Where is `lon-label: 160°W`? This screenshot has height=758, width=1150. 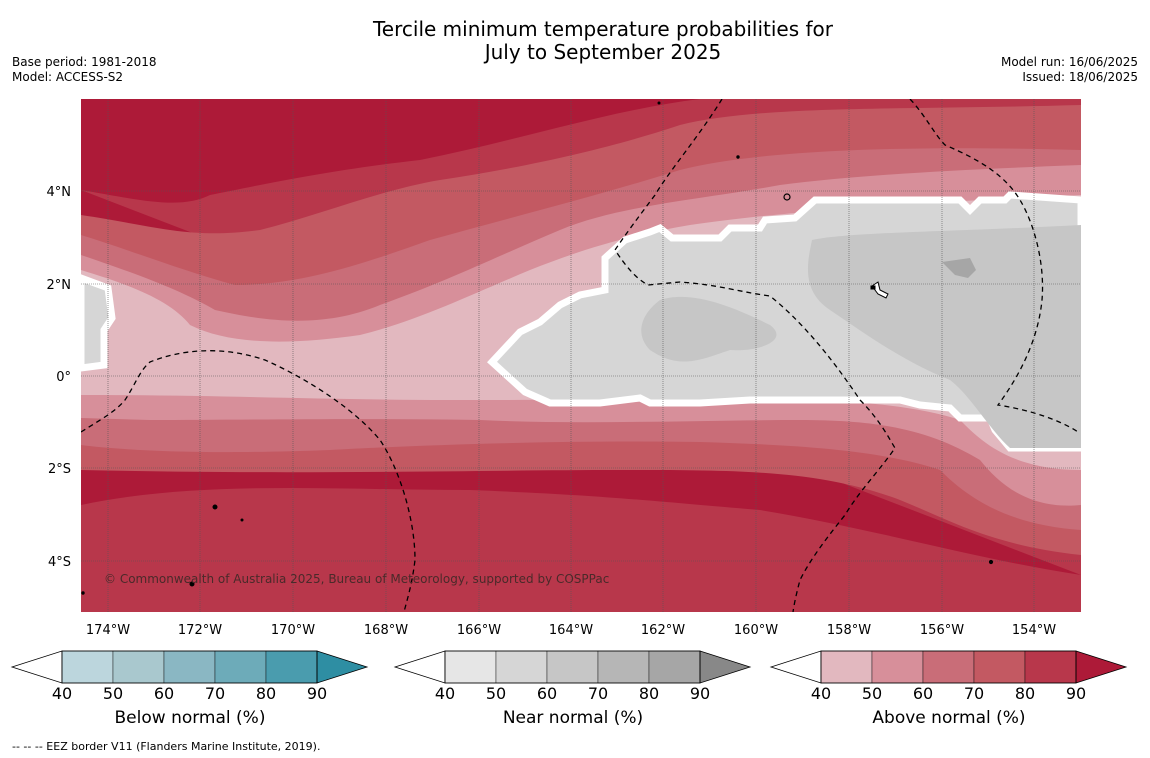 lon-label: 160°W is located at coordinates (756, 630).